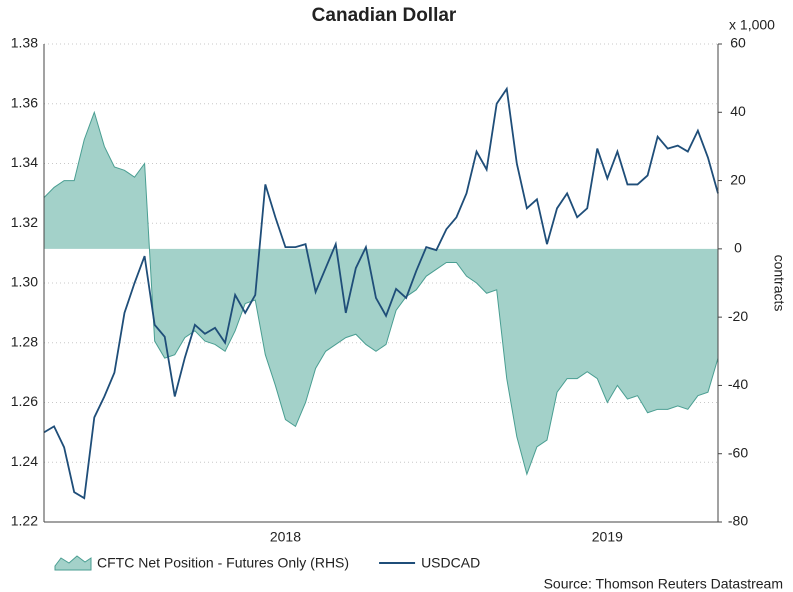 This screenshot has width=793, height=592. What do you see at coordinates (24, 461) in the screenshot?
I see `y-tick-label: 1.24` at bounding box center [24, 461].